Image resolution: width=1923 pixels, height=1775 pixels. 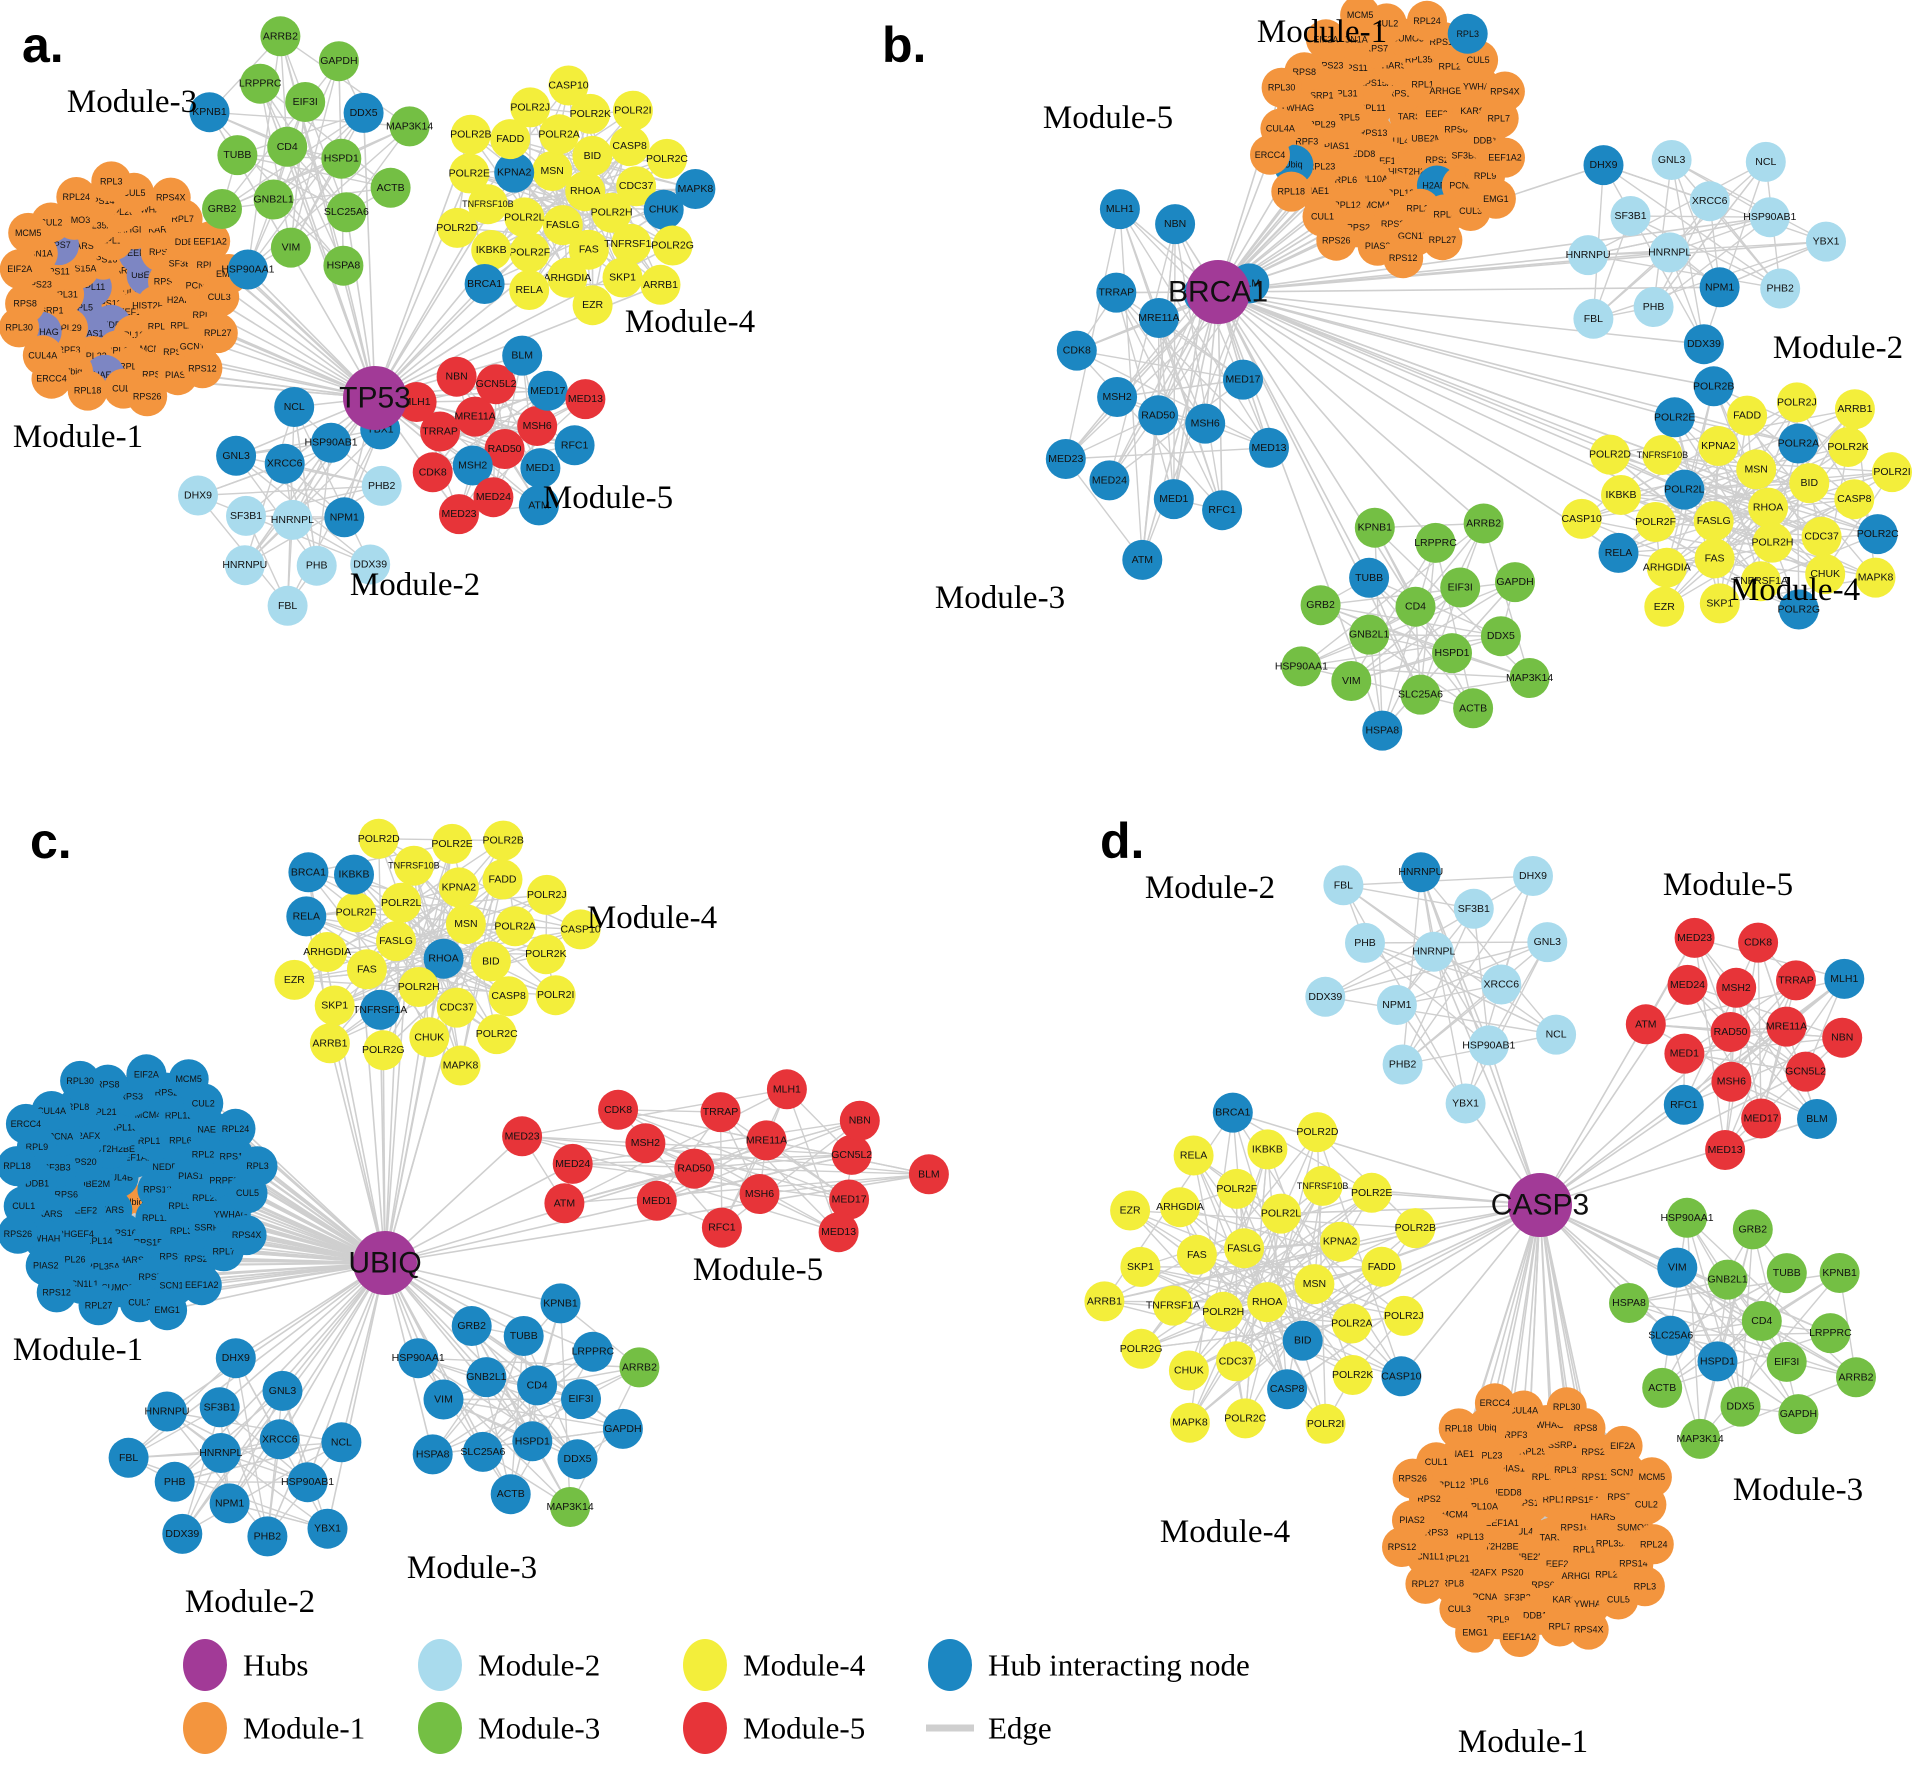 I want to click on node-label-POLR2I: POLR2I, so click(x=1891, y=472).